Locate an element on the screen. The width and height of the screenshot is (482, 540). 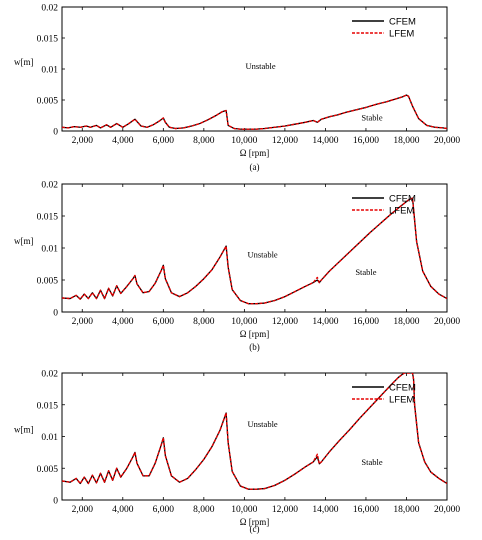
chart-2-x-tick-label: 12,000 is located at coordinates (285, 322).